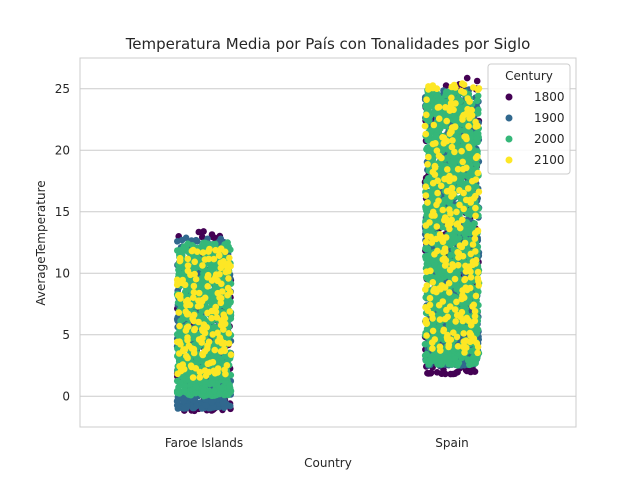  Describe the element at coordinates (62, 150) in the screenshot. I see `y-tick-label: 20` at that location.